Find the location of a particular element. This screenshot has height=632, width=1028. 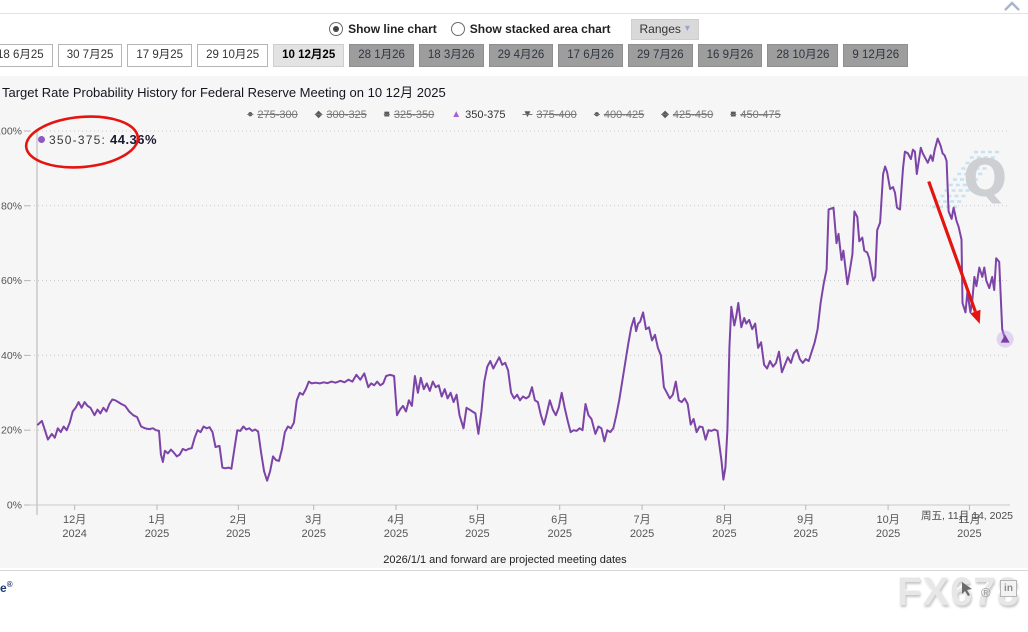

legend-item-350-375: ▲ 350-375 is located at coordinates (478, 115).